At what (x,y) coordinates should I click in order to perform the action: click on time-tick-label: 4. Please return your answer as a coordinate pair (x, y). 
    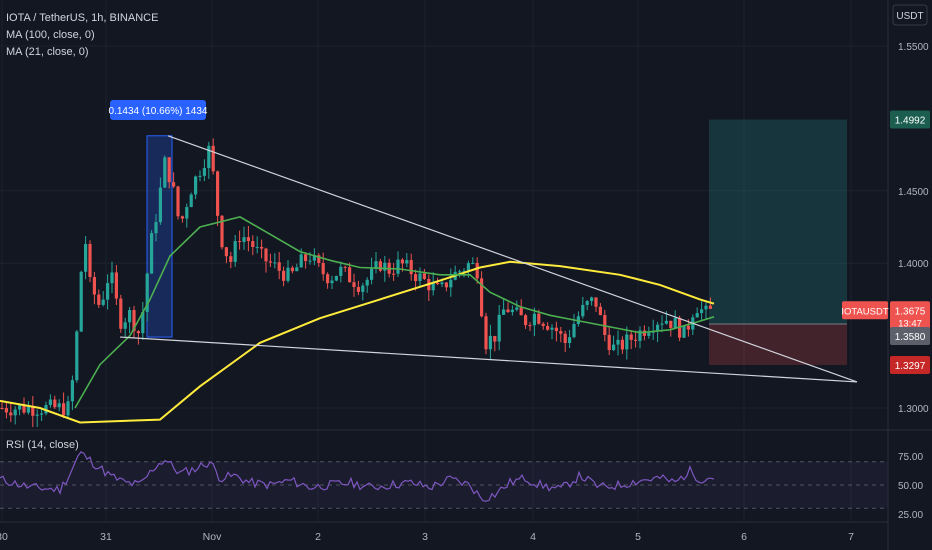
    Looking at the image, I should click on (533, 537).